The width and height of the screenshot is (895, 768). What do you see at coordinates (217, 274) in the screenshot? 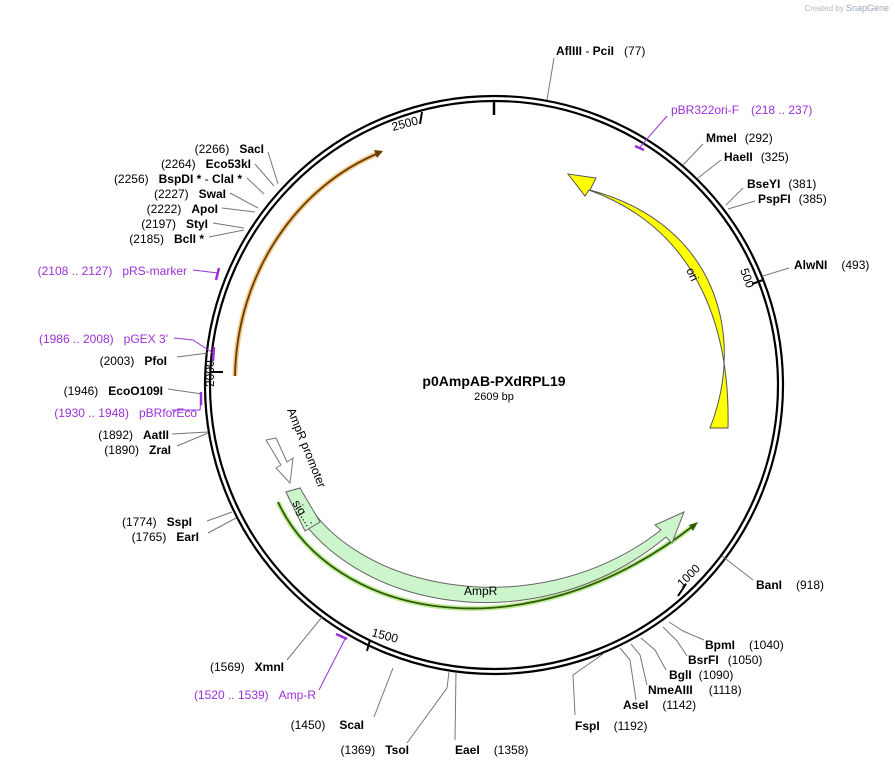
I see `primer-marker-prs-marker` at bounding box center [217, 274].